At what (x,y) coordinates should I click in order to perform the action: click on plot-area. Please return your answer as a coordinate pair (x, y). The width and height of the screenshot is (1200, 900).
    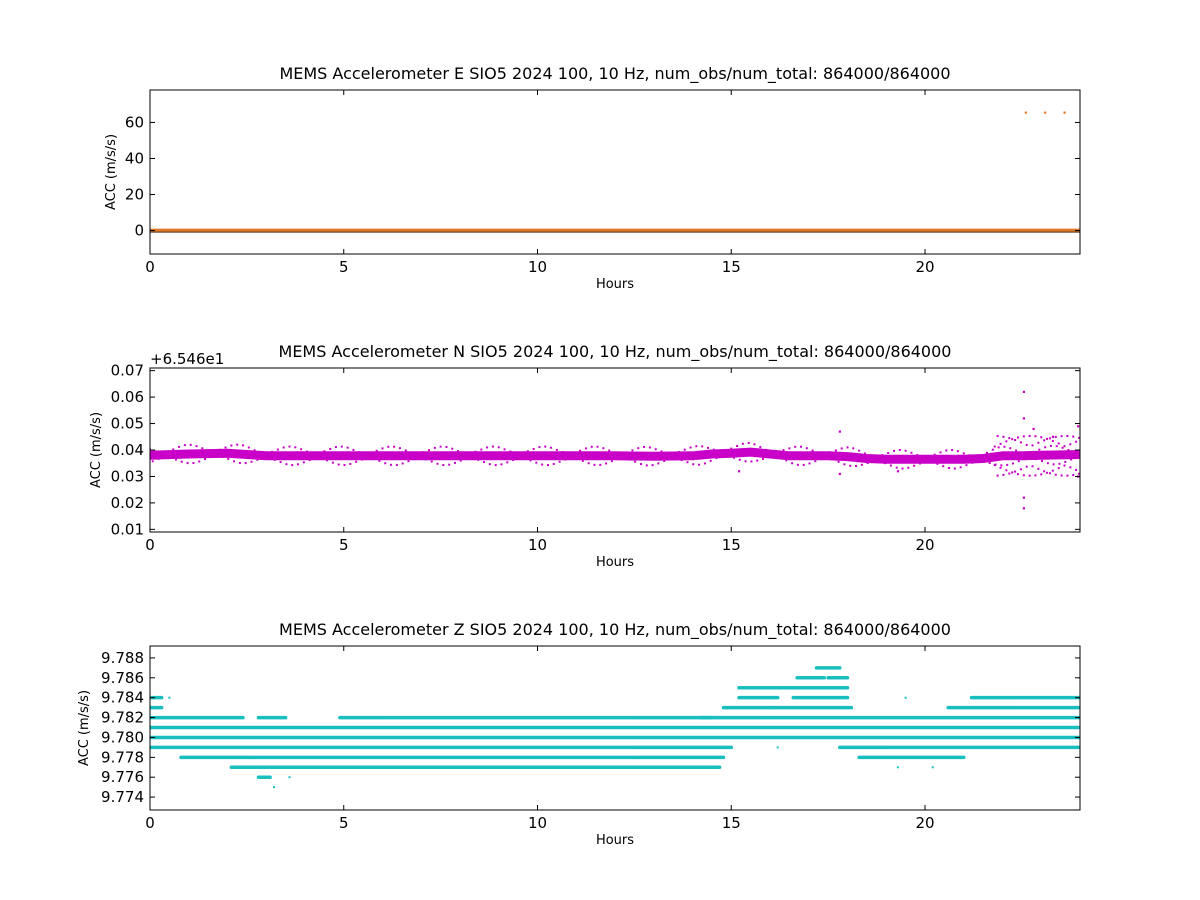
    Looking at the image, I should click on (615, 172).